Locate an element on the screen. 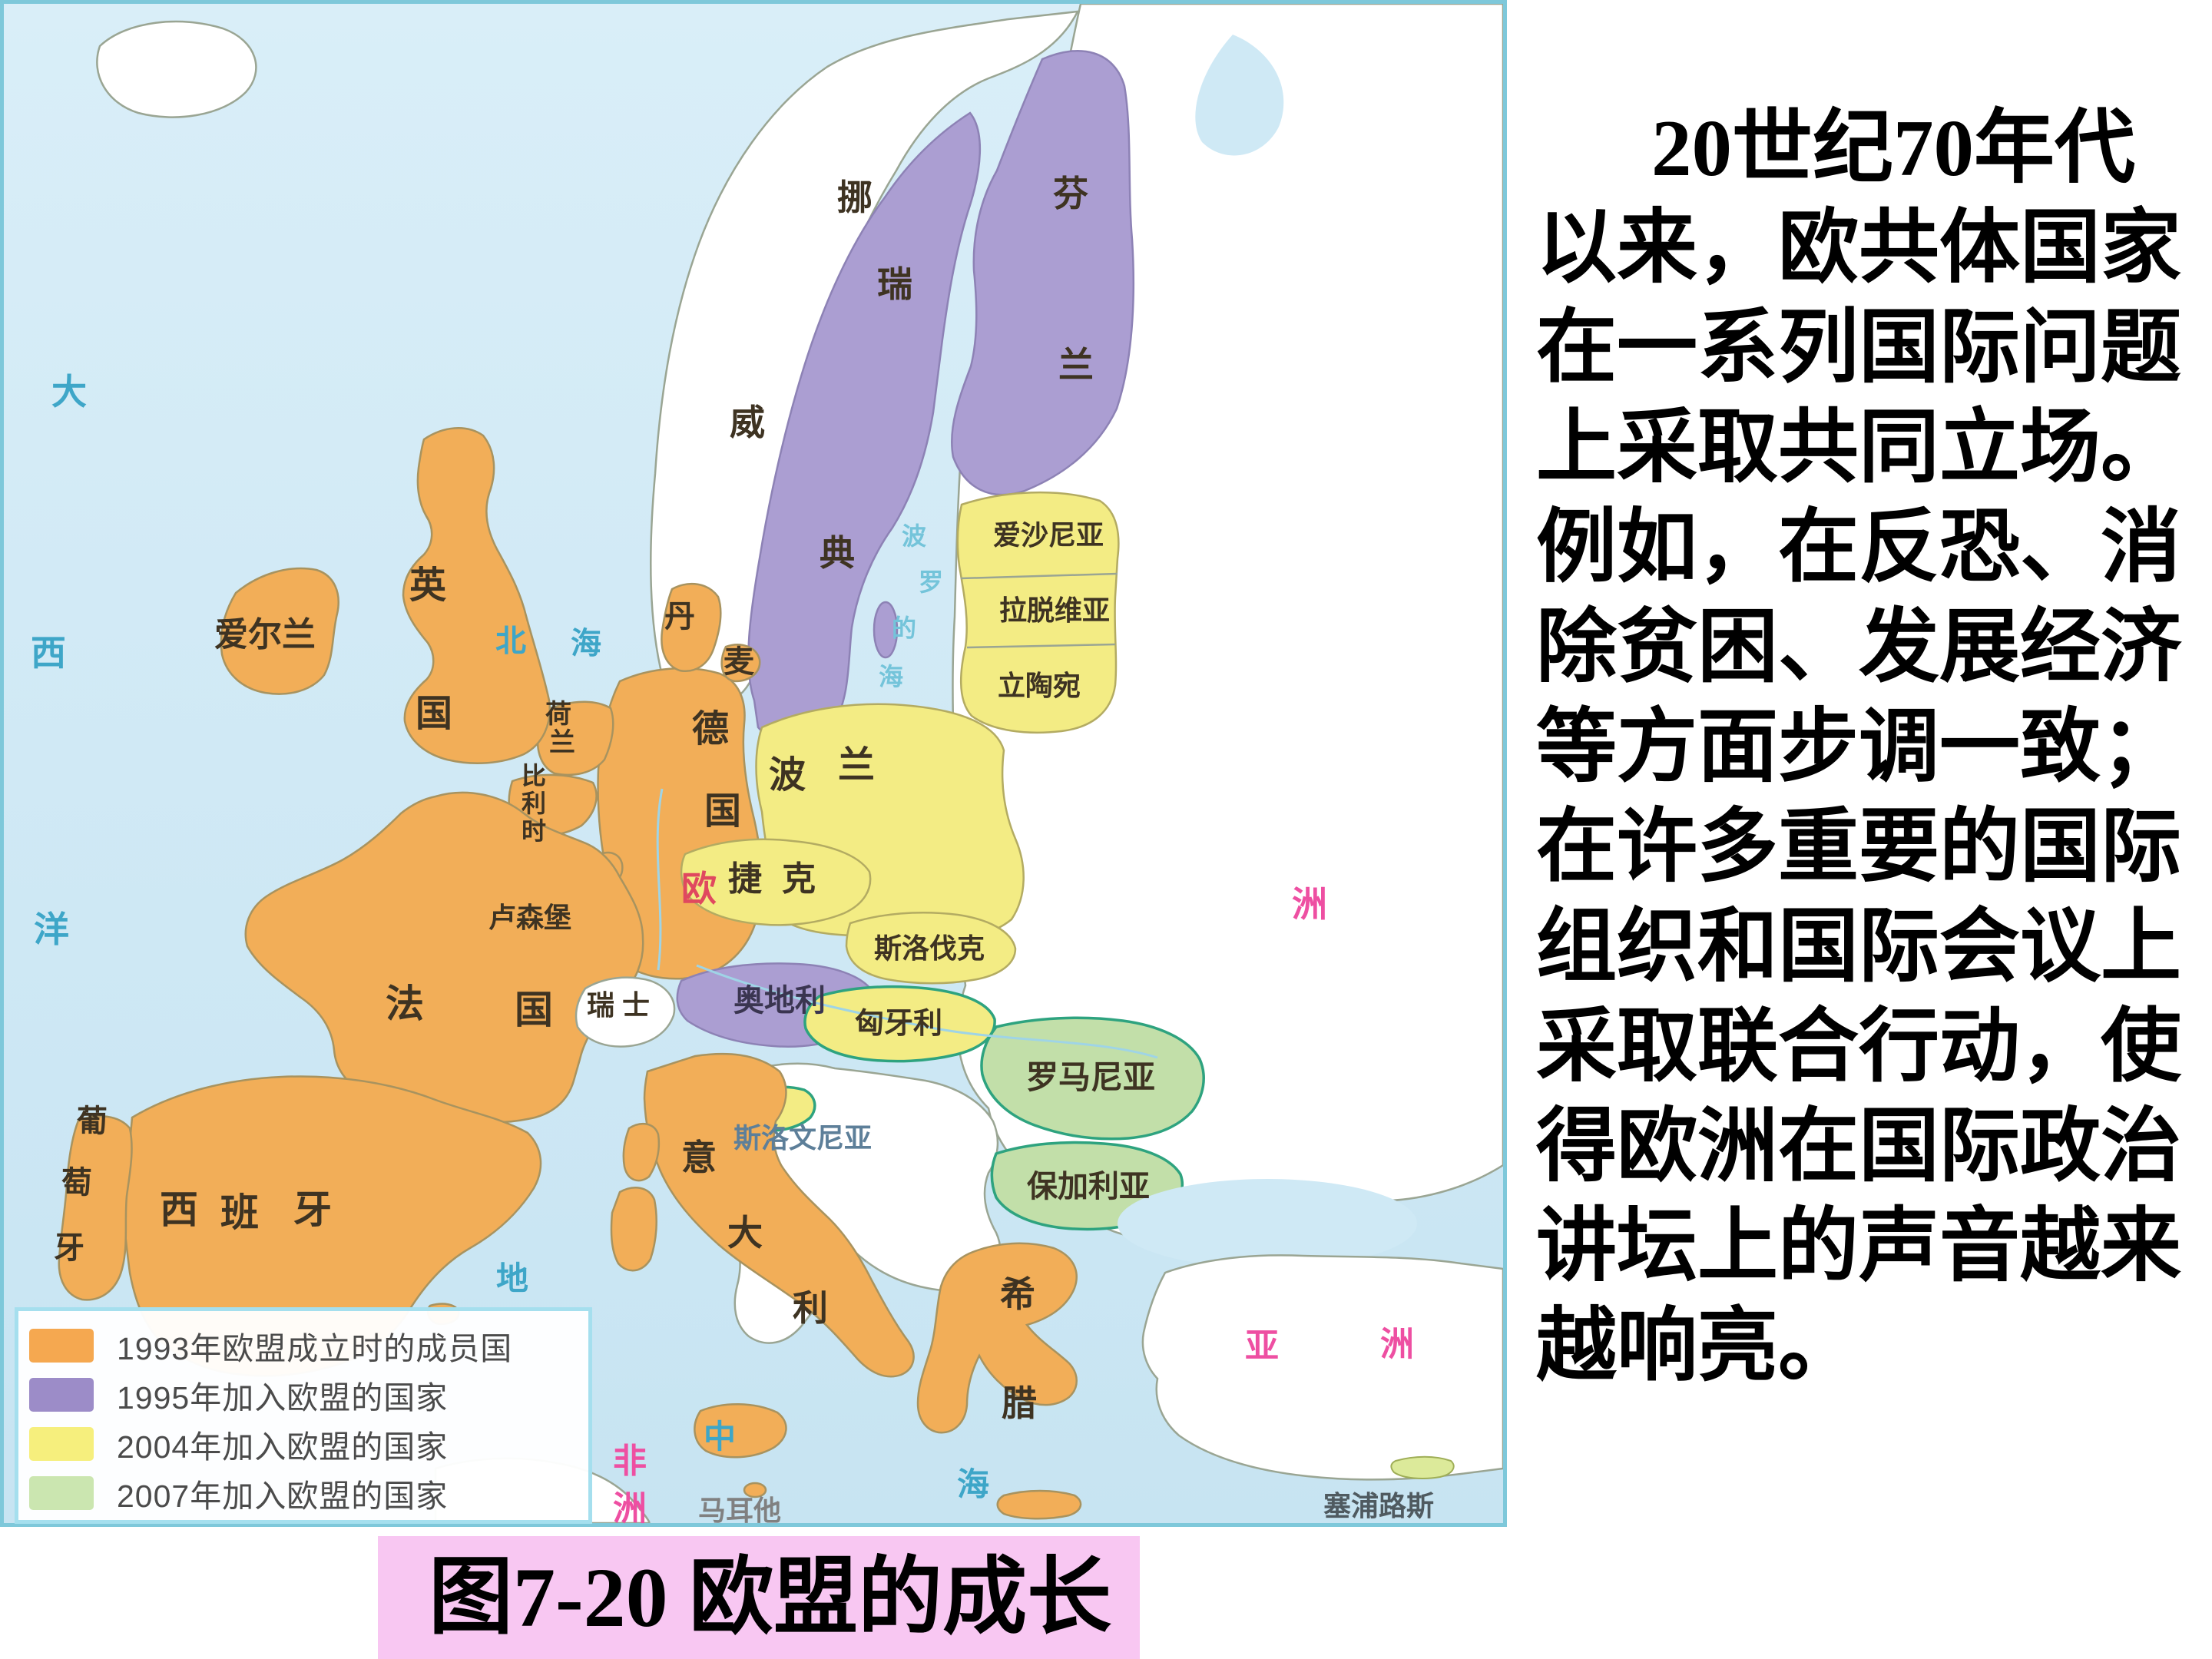  map-label: 保加利亚 is located at coordinates (1089, 1187).